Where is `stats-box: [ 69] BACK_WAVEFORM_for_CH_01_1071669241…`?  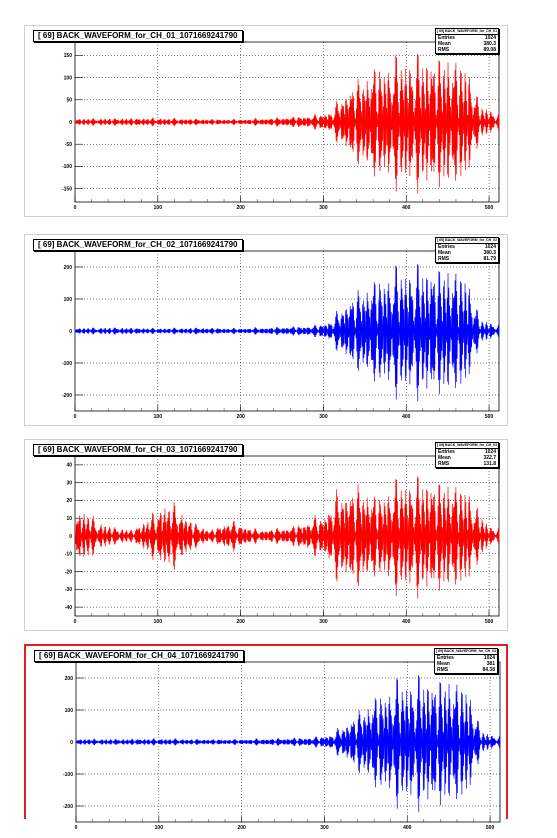
stats-box: [ 69] BACK_WAVEFORM_for_CH_01_1071669241… is located at coordinates (467, 41).